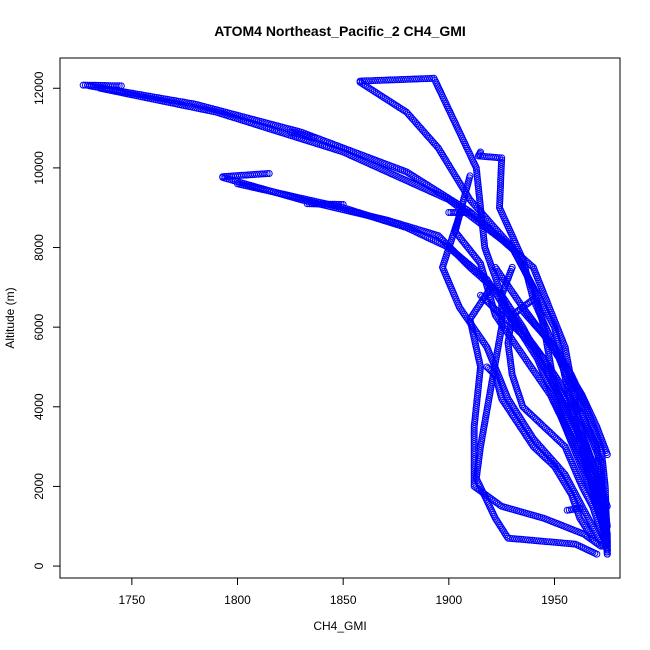 This screenshot has height=650, width=650. What do you see at coordinates (39, 168) in the screenshot?
I see `y-tick-label: 10000` at bounding box center [39, 168].